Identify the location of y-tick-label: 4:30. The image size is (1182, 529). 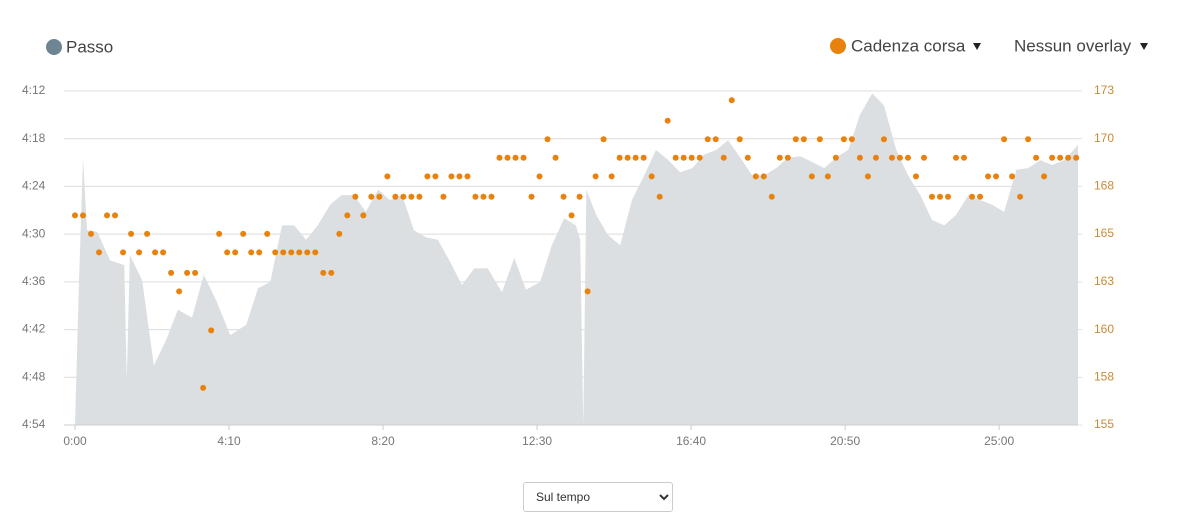
(34, 233).